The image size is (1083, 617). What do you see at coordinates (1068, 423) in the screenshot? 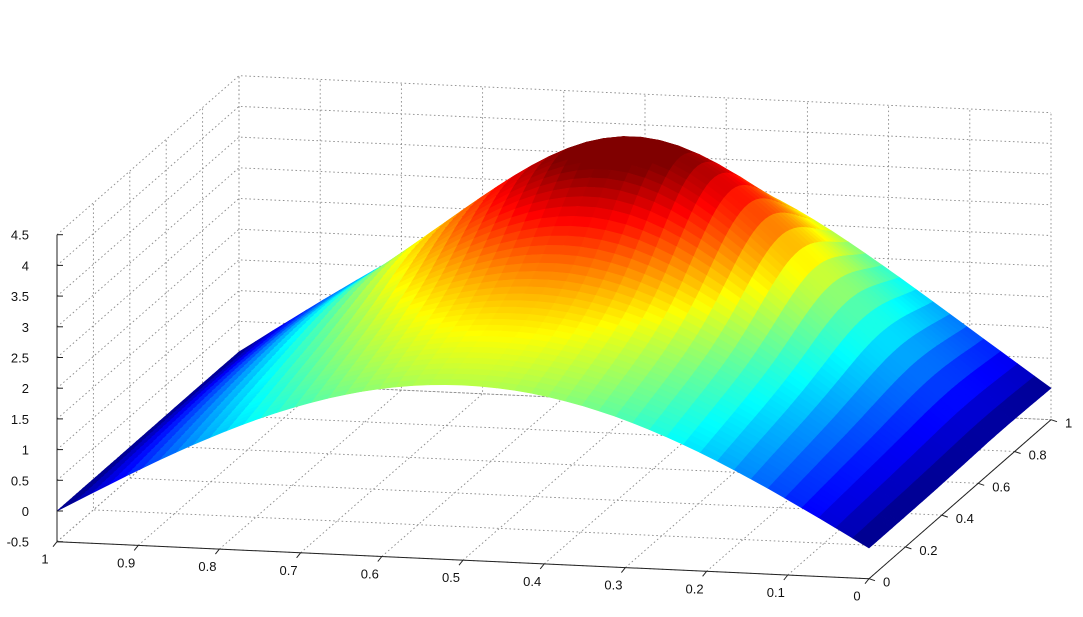
I see `y-tick-label: 1` at bounding box center [1068, 423].